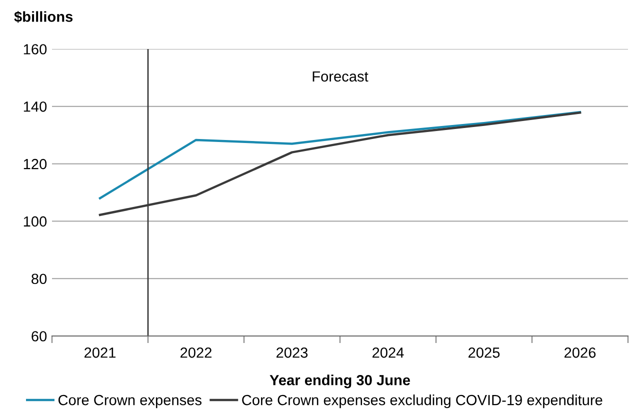 The height and width of the screenshot is (415, 630). I want to click on x-tick-label: 2023, so click(292, 352).